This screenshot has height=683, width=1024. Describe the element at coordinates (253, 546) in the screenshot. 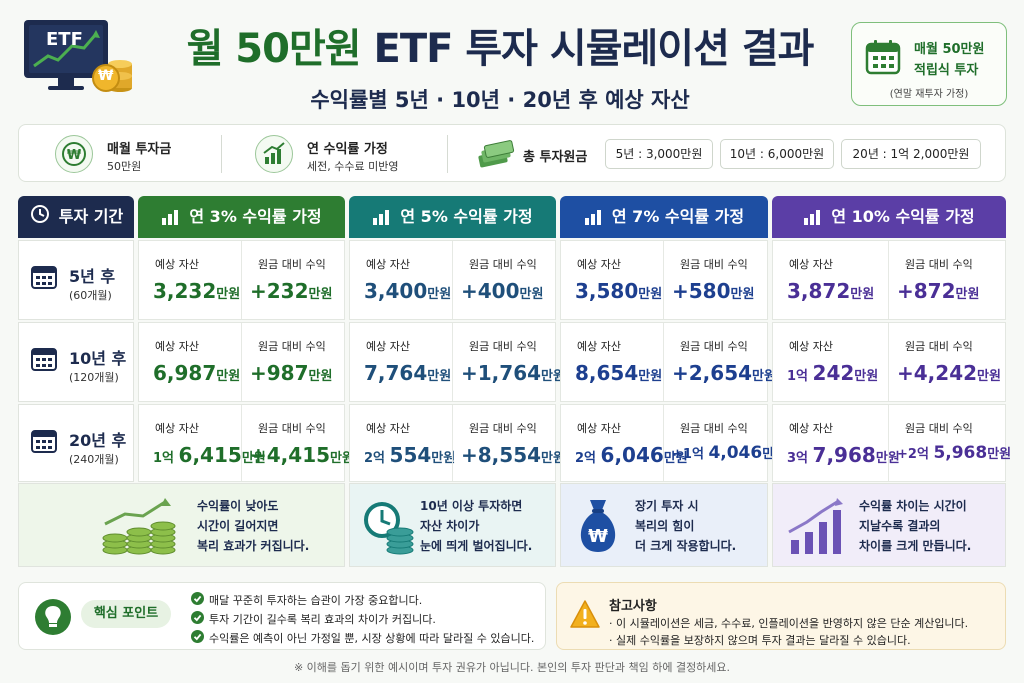

I see `insight-line: 복리 효과가 커집니다.` at that location.